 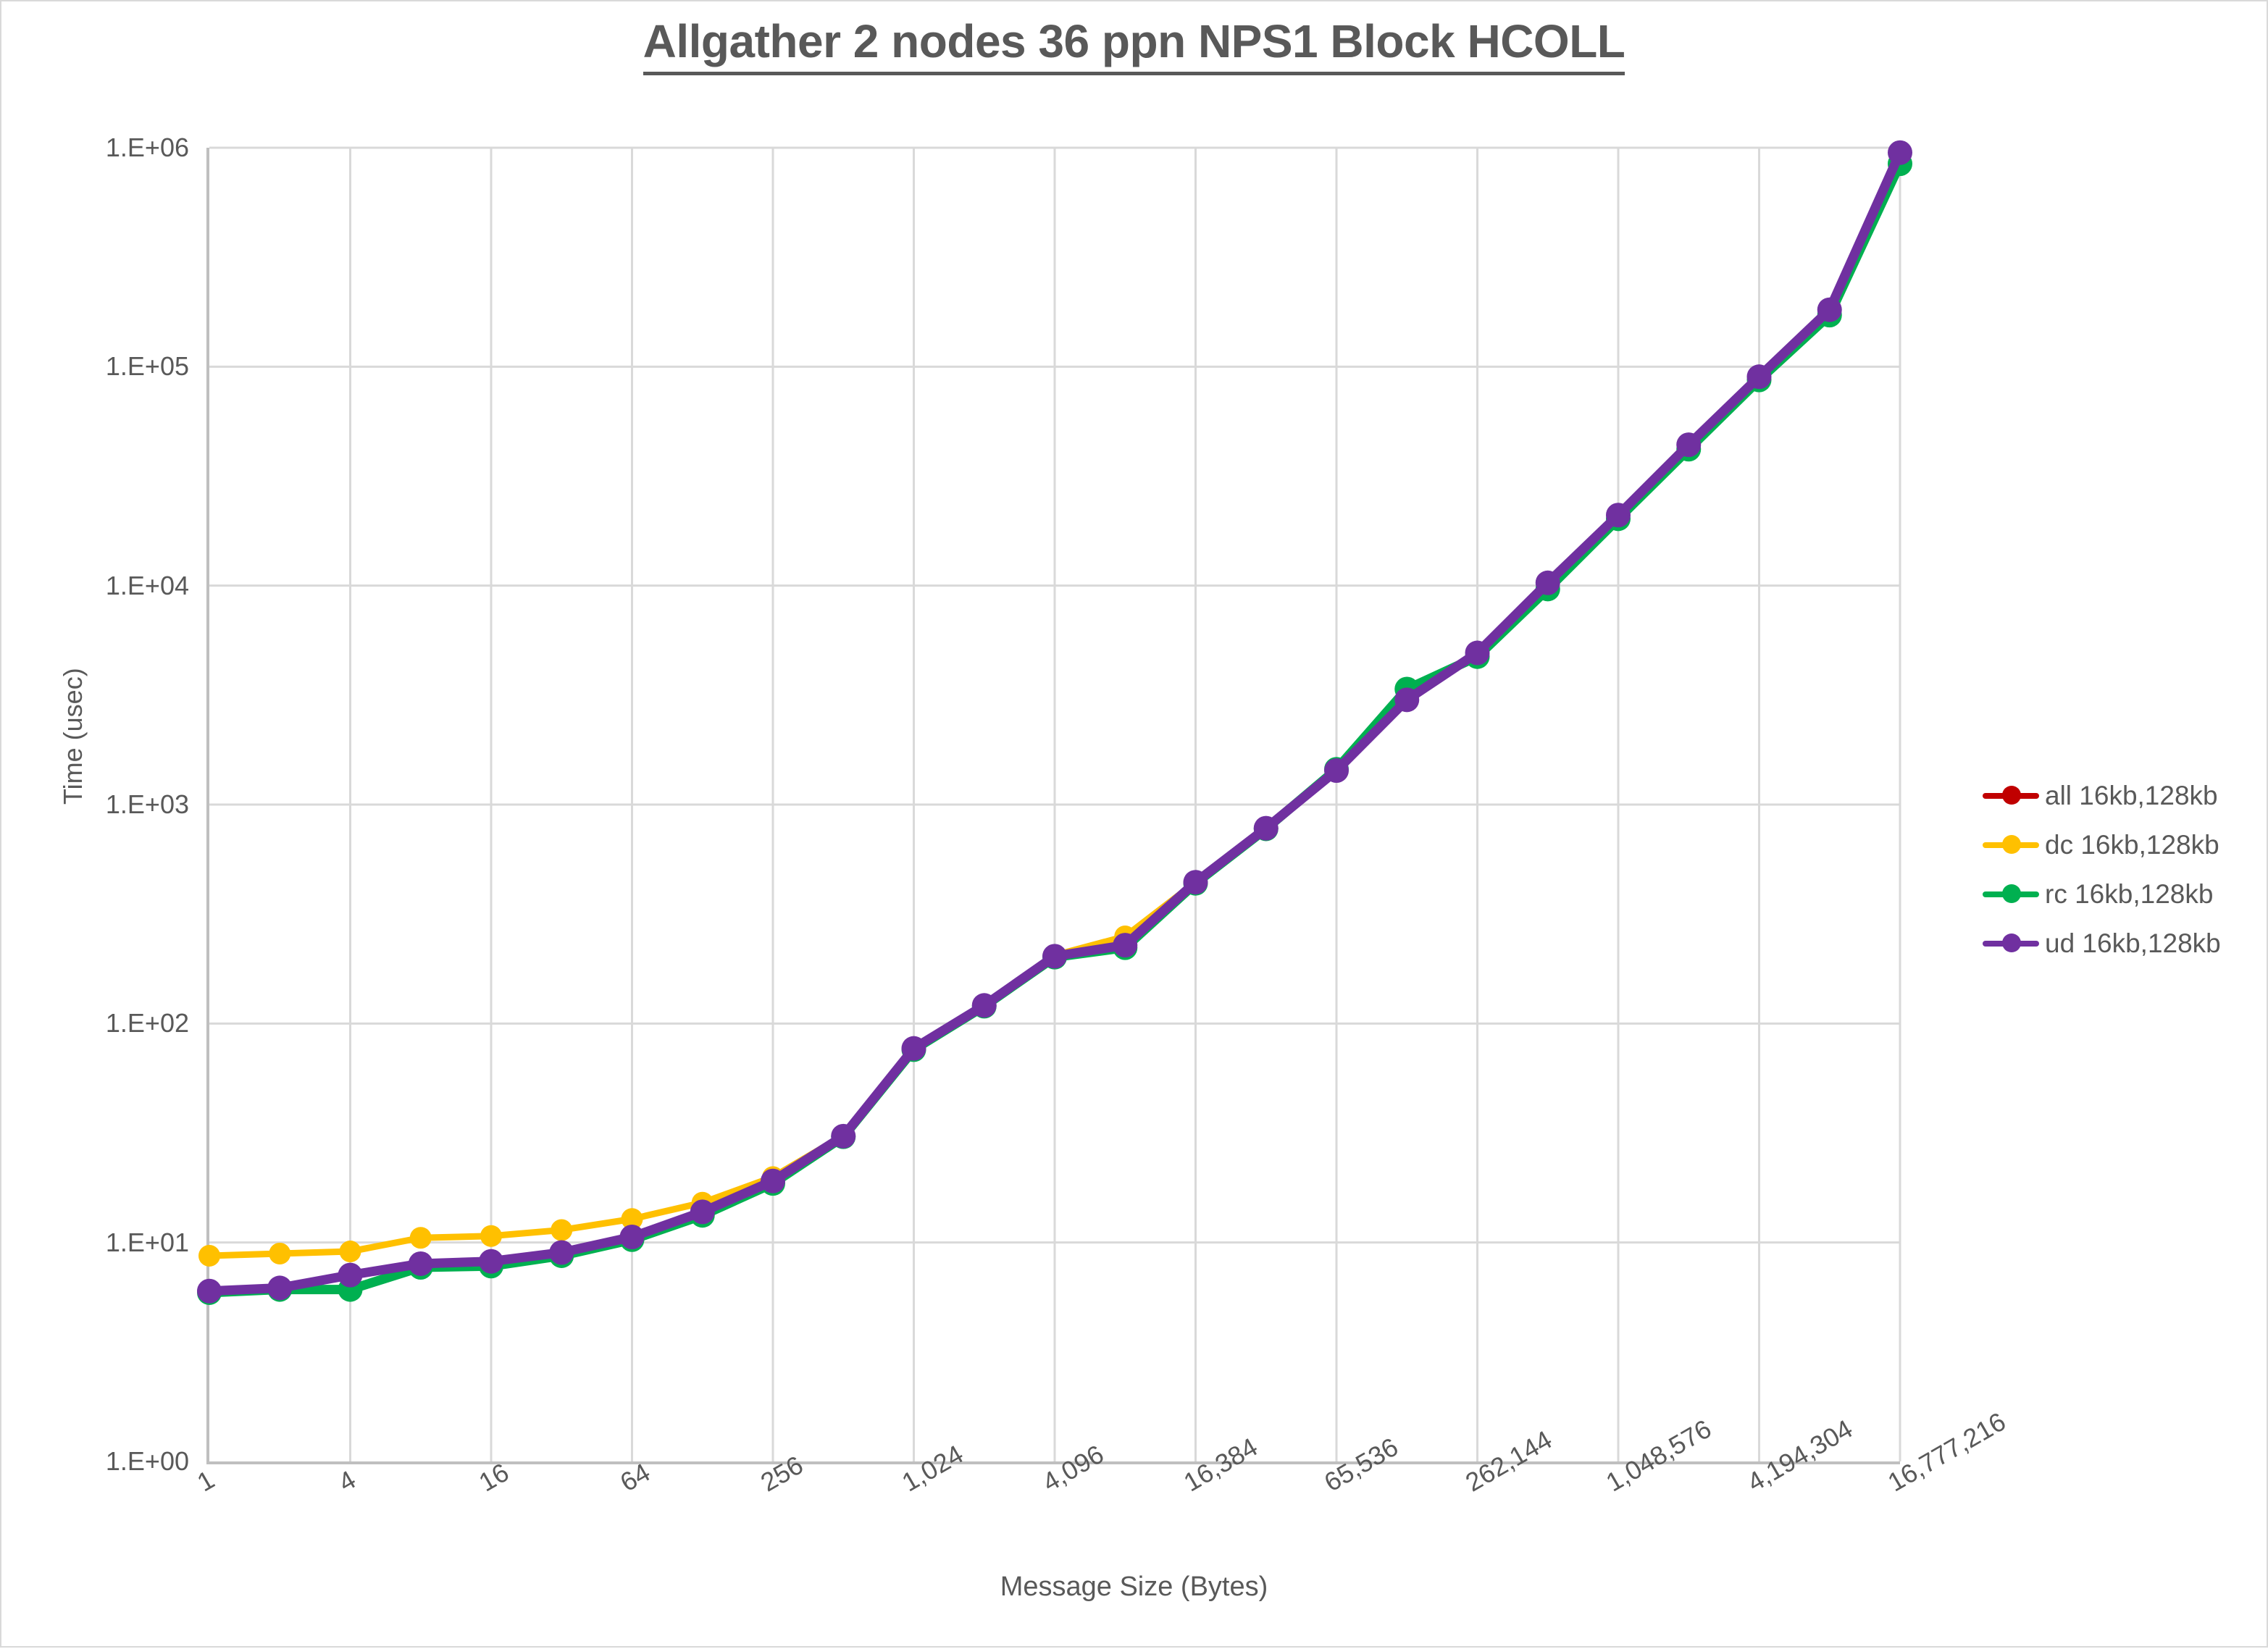 What do you see at coordinates (147, 147) in the screenshot?
I see `y-tick-label: 1.E+06` at bounding box center [147, 147].